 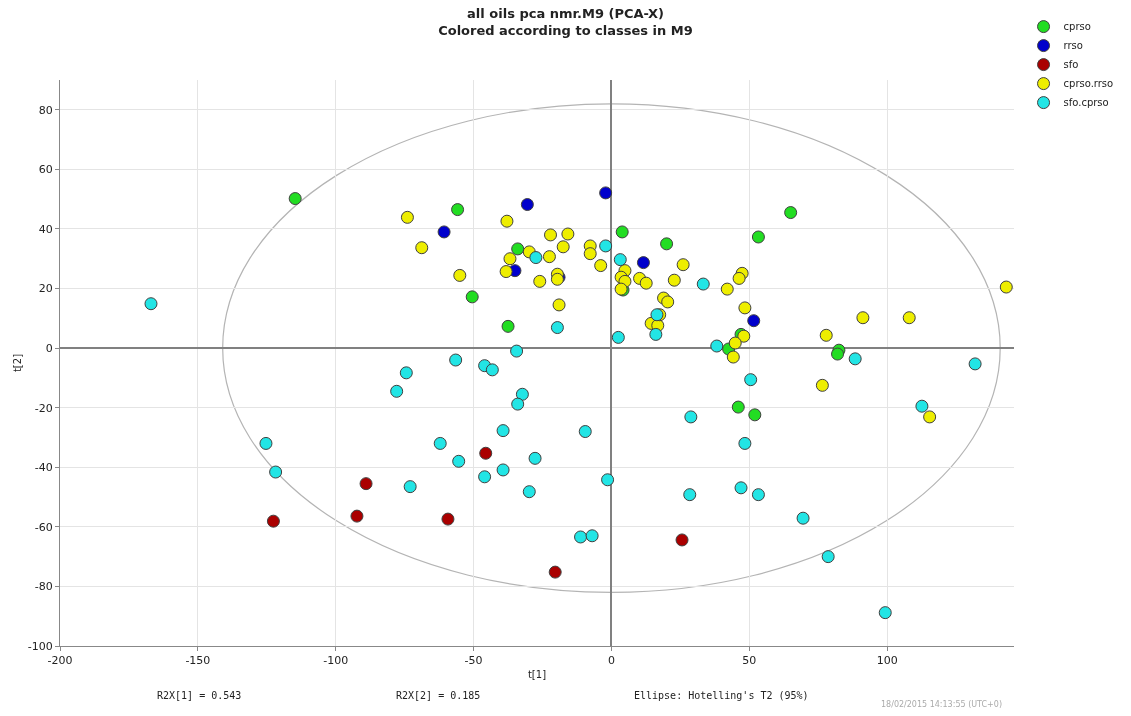 I want to click on x-tick-label: 0, so click(x=611, y=661).